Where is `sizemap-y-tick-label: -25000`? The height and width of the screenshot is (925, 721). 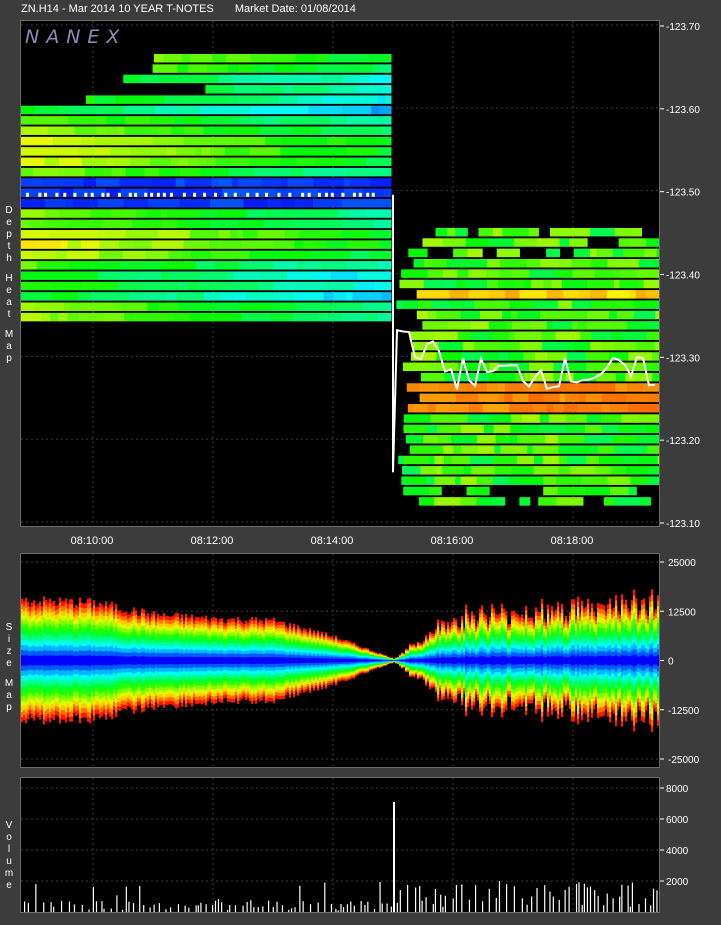
sizemap-y-tick-label: -25000 is located at coordinates (684, 760).